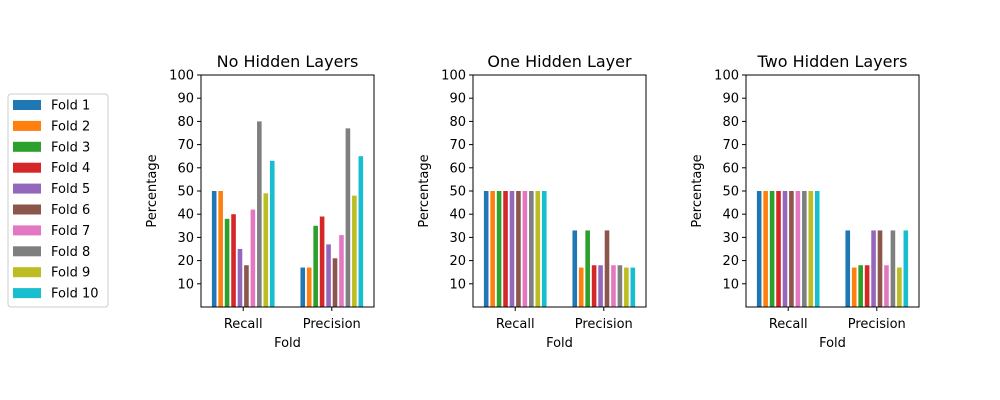  What do you see at coordinates (559, 61) in the screenshot?
I see `chart-title: One Hidden Layer` at bounding box center [559, 61].